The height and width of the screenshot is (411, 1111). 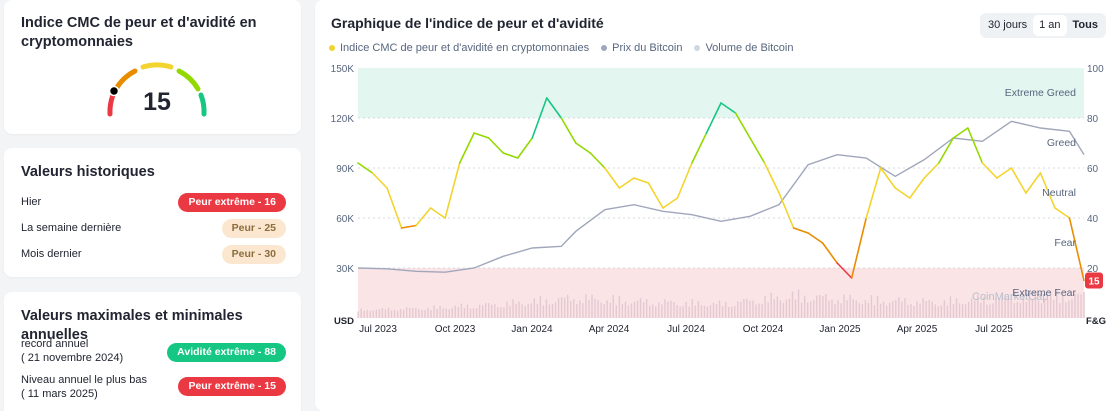 What do you see at coordinates (1061, 143) in the screenshot?
I see `zone-label-1: Greed` at bounding box center [1061, 143].